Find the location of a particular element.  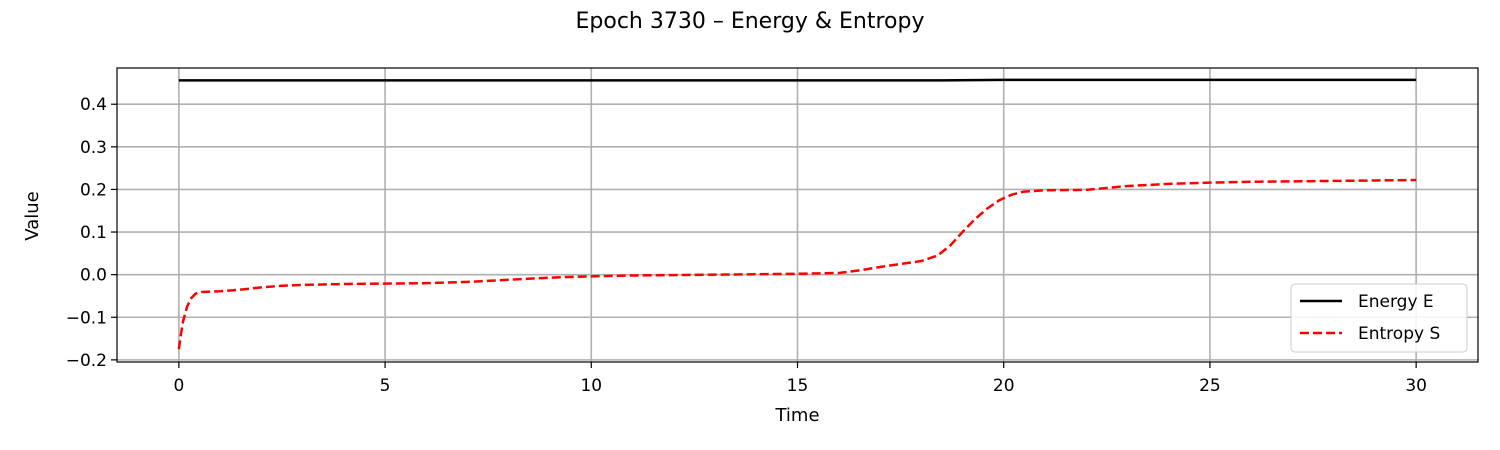

y-tick-label: 0.4 is located at coordinates (93, 105).